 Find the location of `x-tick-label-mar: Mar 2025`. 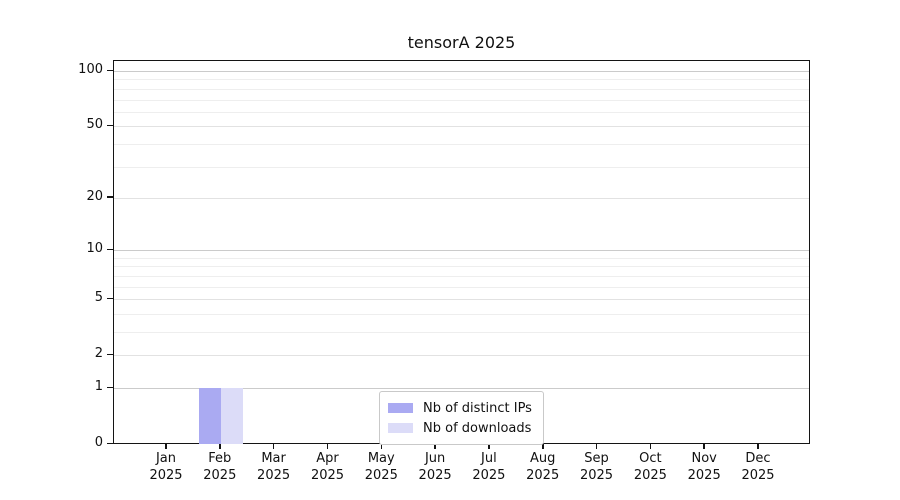

x-tick-label-mar: Mar 2025 is located at coordinates (274, 467).